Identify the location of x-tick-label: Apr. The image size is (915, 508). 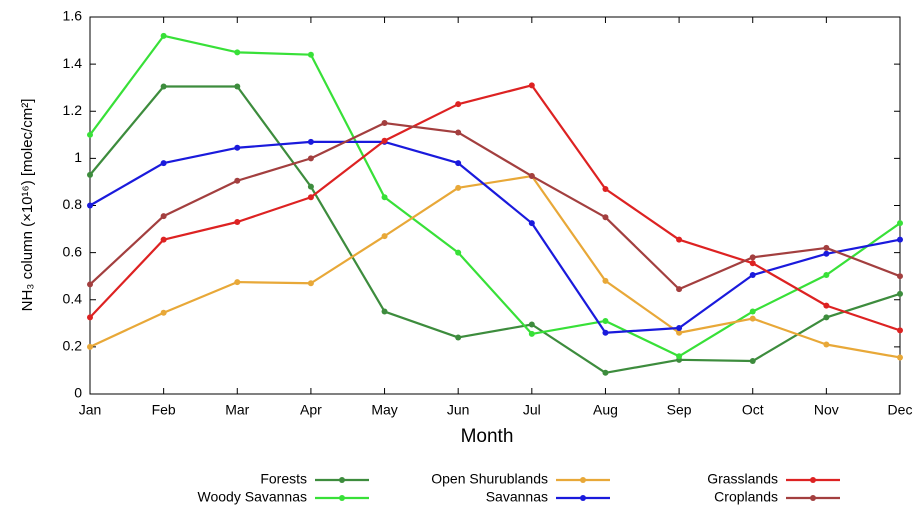
(311, 410).